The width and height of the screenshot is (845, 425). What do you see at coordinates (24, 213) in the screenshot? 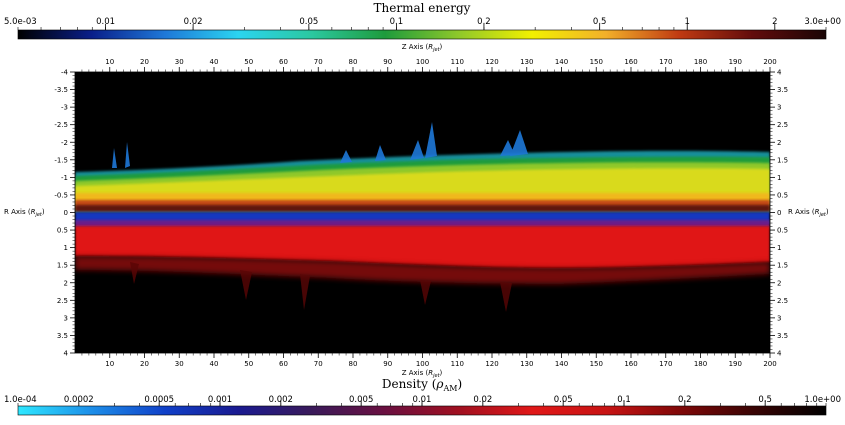
I see `r-axis-label-left: R Axis (Rjet)` at bounding box center [24, 213].